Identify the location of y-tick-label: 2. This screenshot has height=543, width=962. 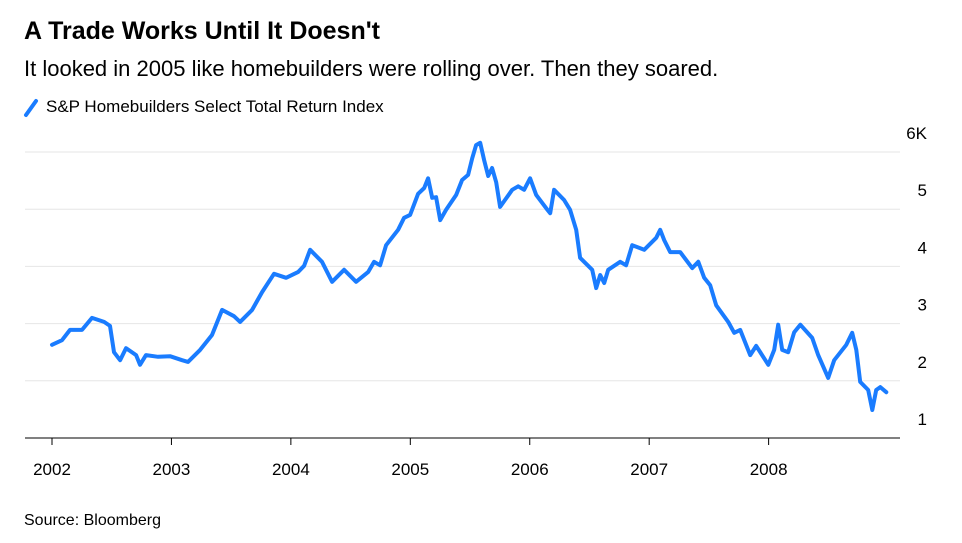
(922, 362).